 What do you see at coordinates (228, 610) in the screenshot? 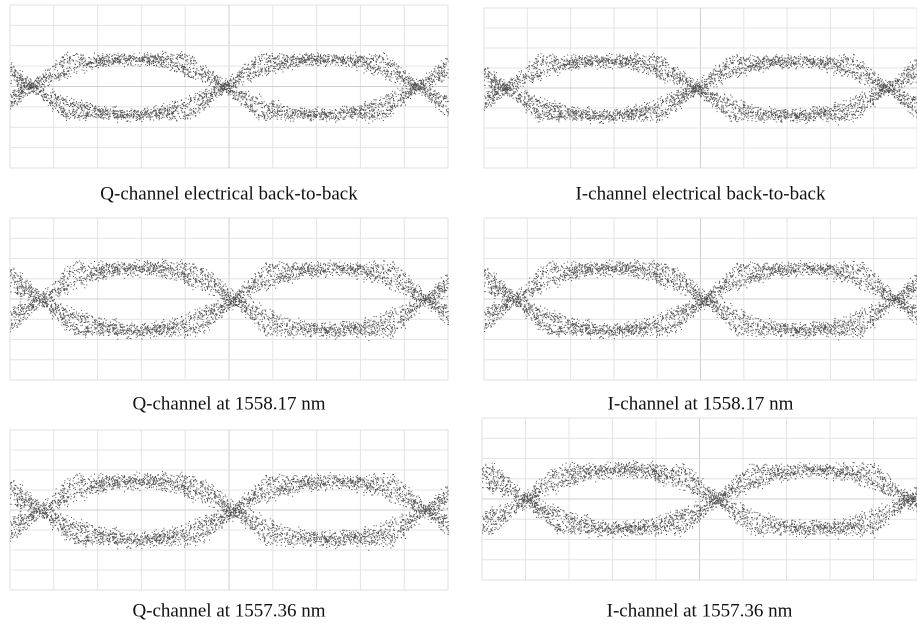
I see `panel-caption: Q-channel at 1557.36 nm` at bounding box center [228, 610].